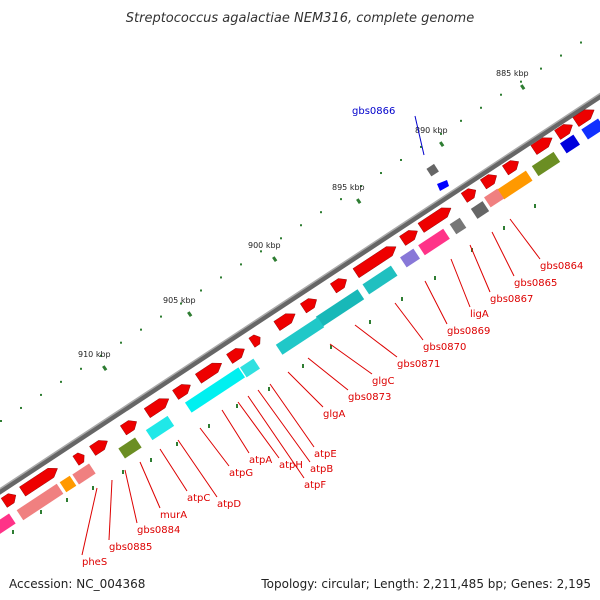  What do you see at coordinates (468, 331) in the screenshot?
I see `gene-label-gbs0869: gbs0869` at bounding box center [468, 331].